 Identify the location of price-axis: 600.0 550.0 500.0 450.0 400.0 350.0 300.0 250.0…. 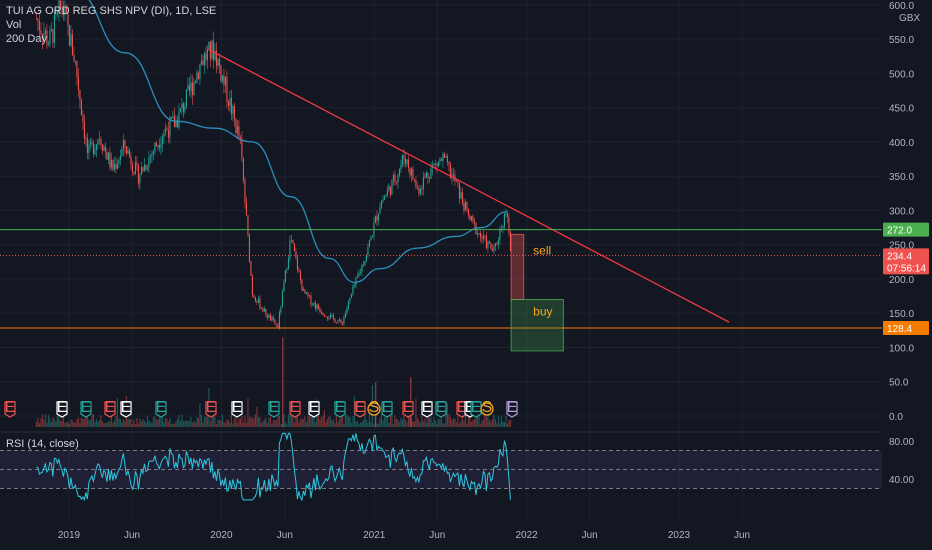
(901, 212).